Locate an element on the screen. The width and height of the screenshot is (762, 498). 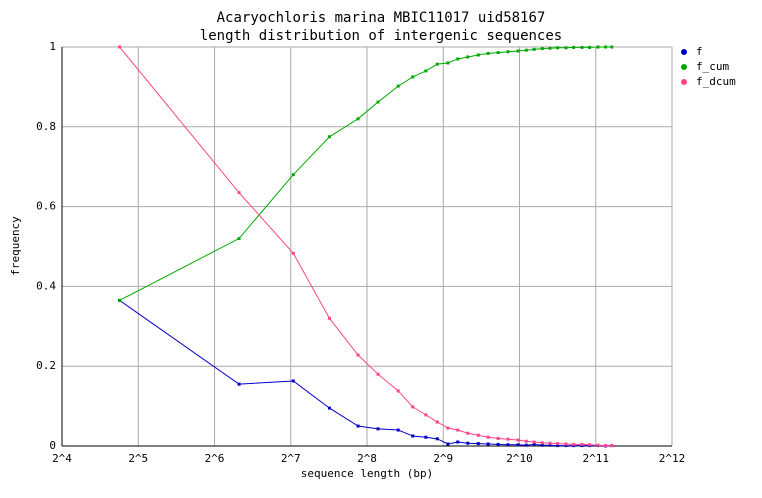
x-tick-label: 2^5 is located at coordinates (138, 458).